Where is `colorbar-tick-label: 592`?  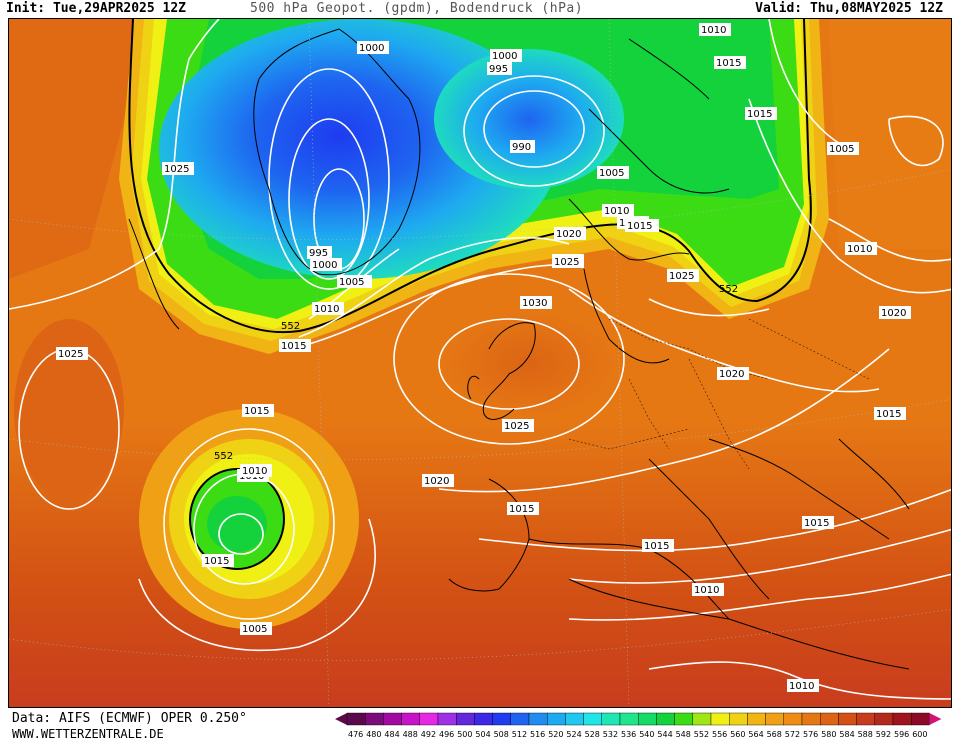 colorbar-tick-label: 592 is located at coordinates (883, 734).